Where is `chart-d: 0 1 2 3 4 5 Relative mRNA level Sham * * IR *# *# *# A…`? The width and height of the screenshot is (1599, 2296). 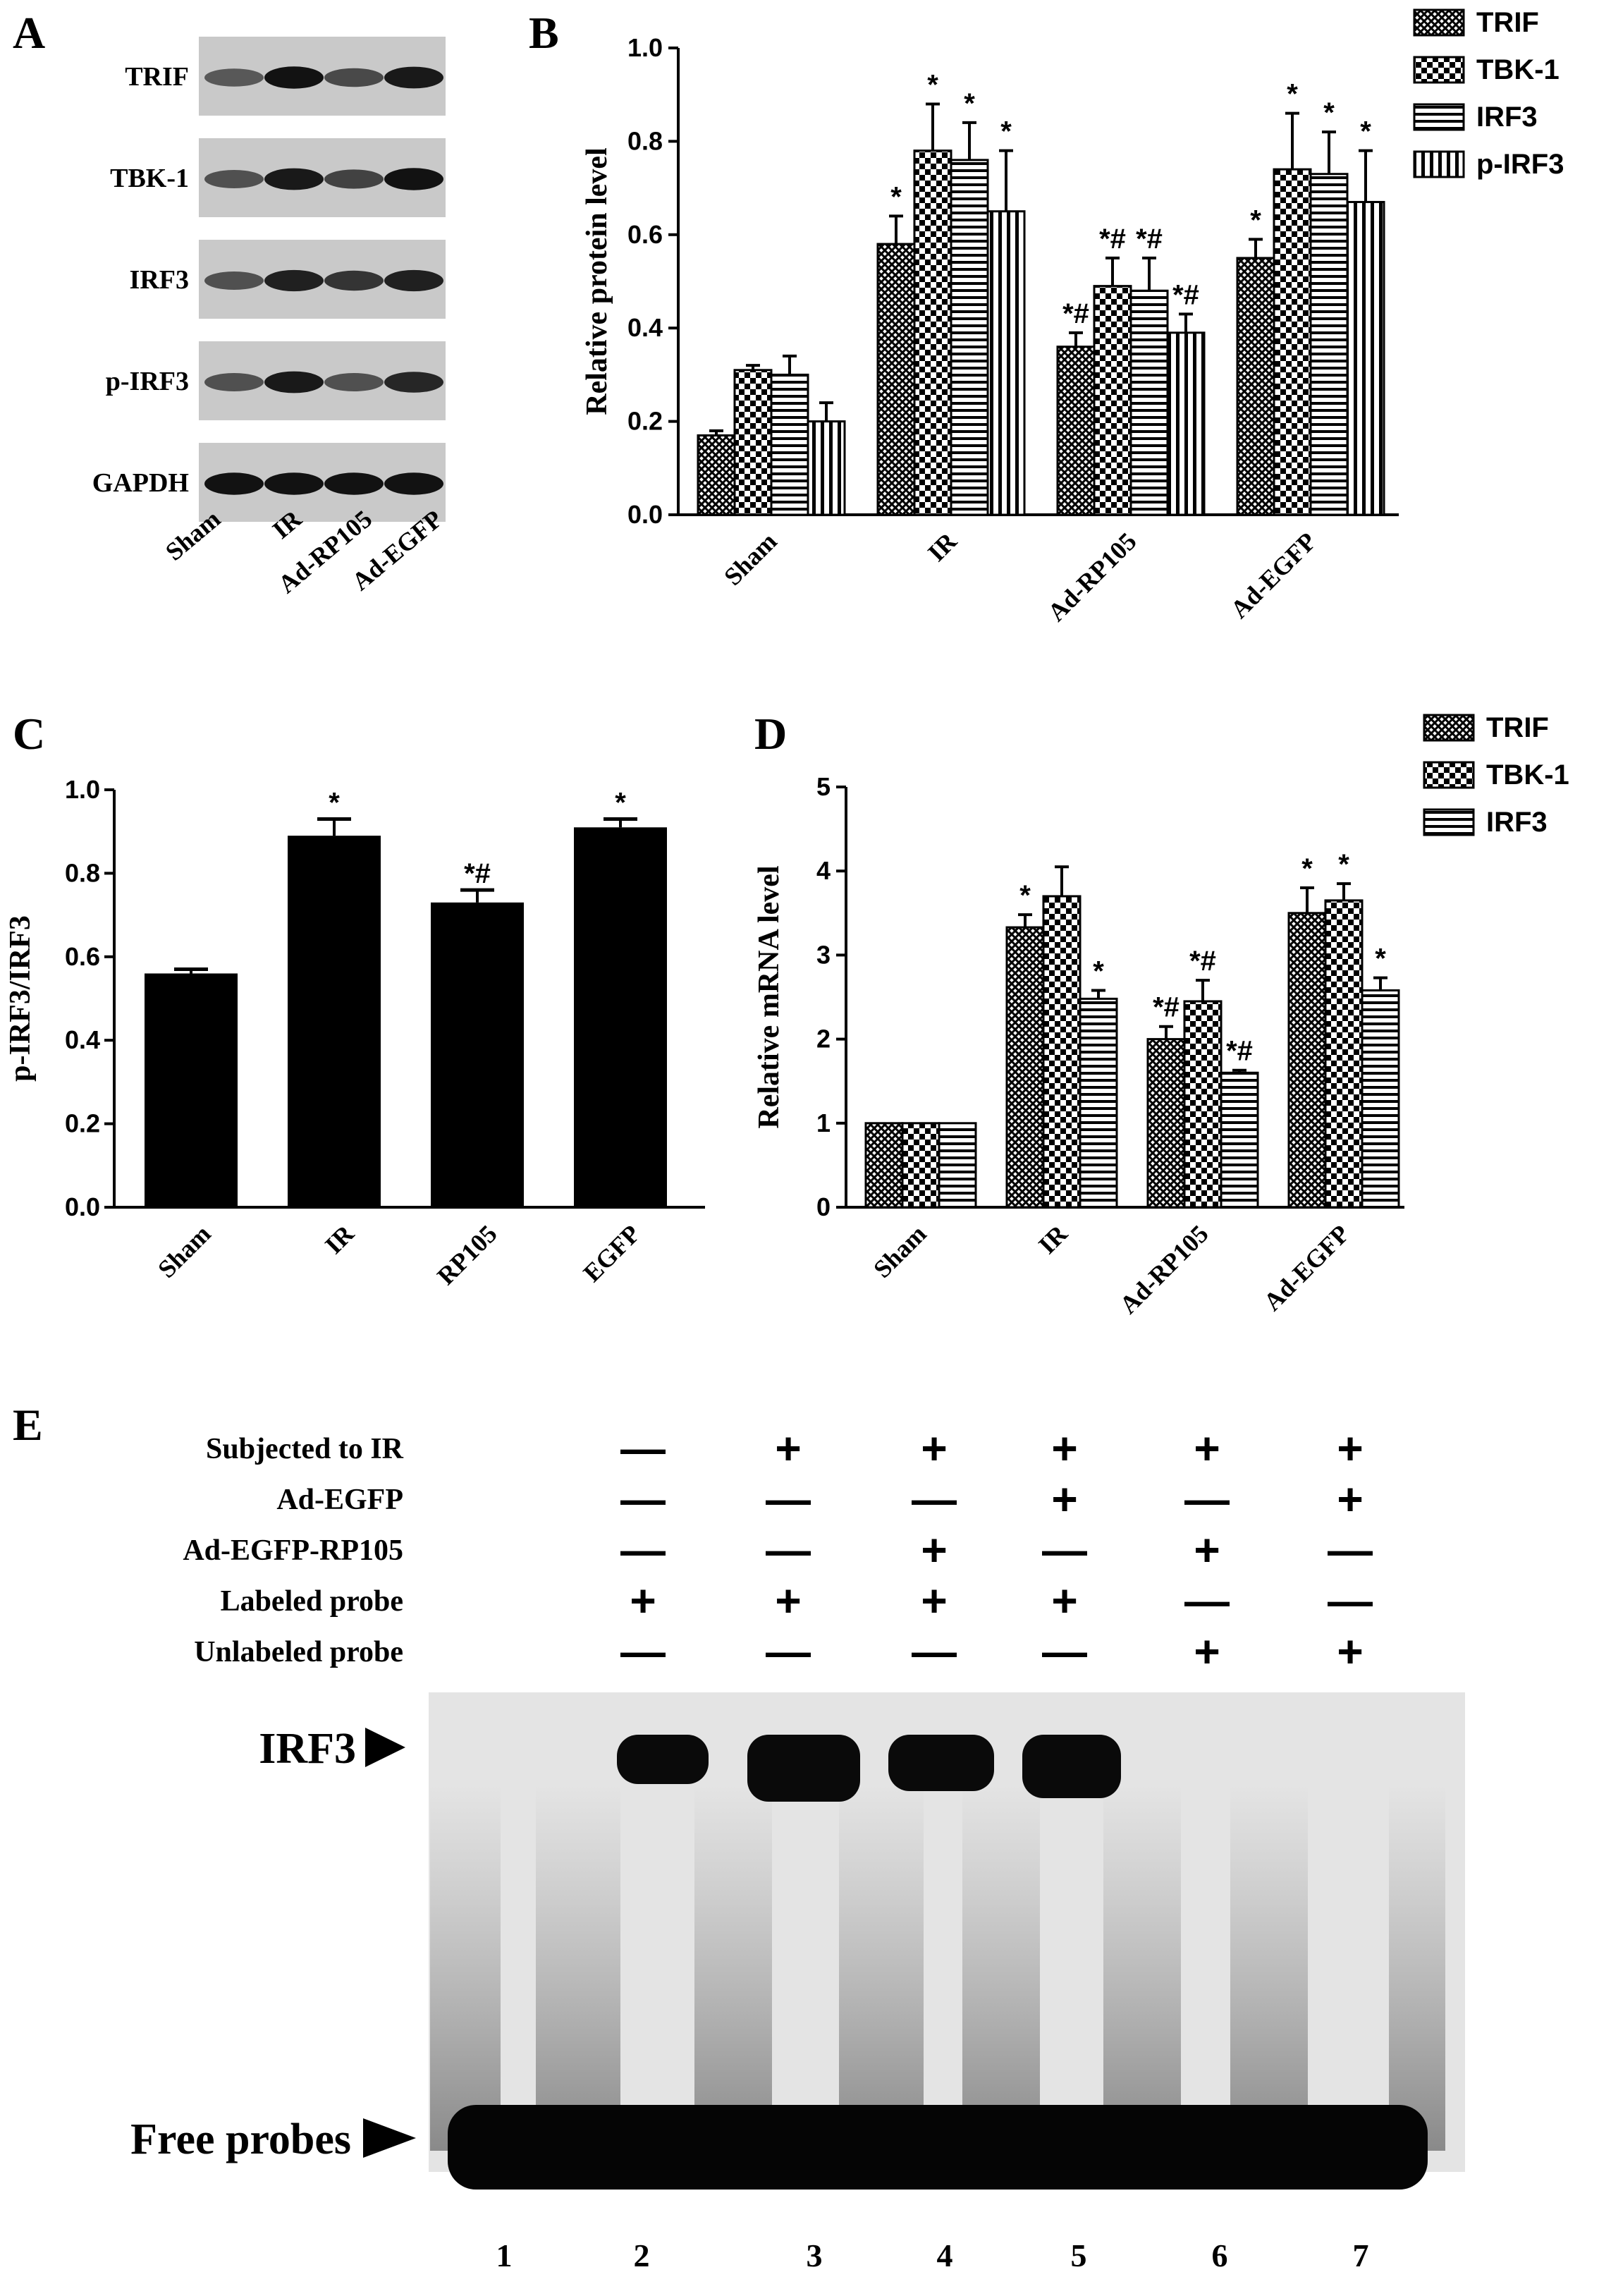
chart-d: 0 1 2 3 4 5 Relative mRNA level Sham * * IR *# *# *# A… is located at coordinates (1161, 1015).